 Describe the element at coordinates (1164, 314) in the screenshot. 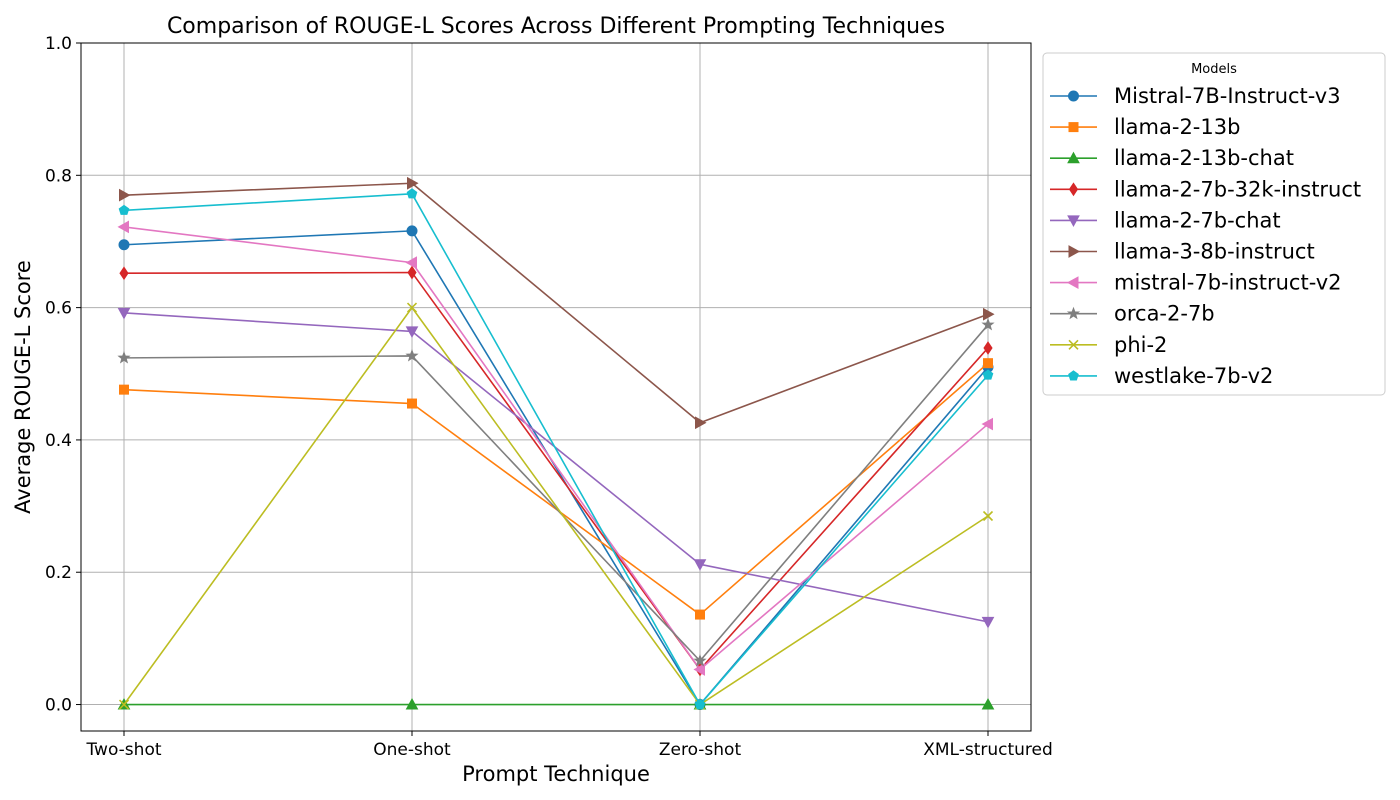

I see `legend-label-orca-2-7b: orca-2-7b` at that location.